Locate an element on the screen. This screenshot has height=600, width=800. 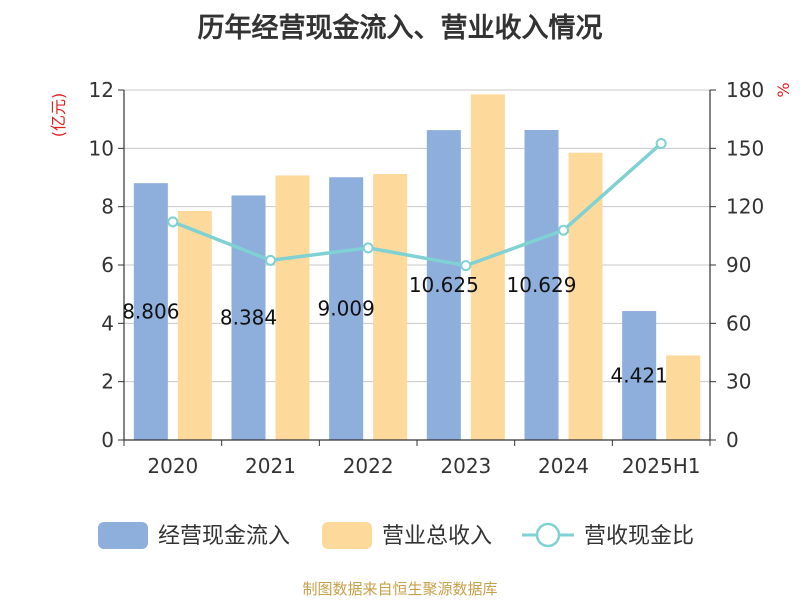
bar-经营现金流入-2024 is located at coordinates (541, 285).